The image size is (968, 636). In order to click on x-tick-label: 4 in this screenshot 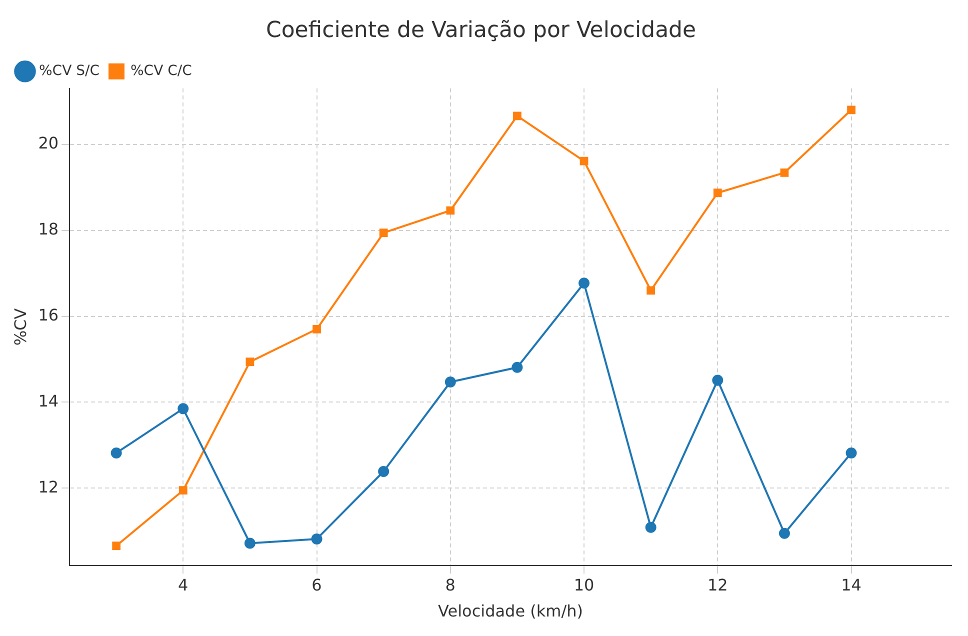, I will do `click(183, 584)`.